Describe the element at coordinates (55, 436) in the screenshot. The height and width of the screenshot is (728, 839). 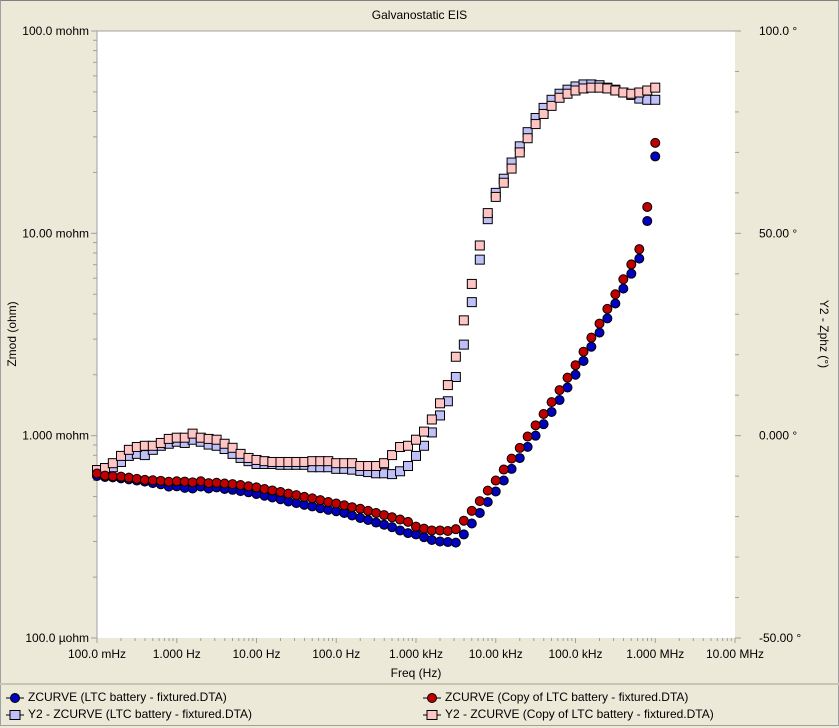
I see `y-tick-label: 1.000 mohm` at that location.